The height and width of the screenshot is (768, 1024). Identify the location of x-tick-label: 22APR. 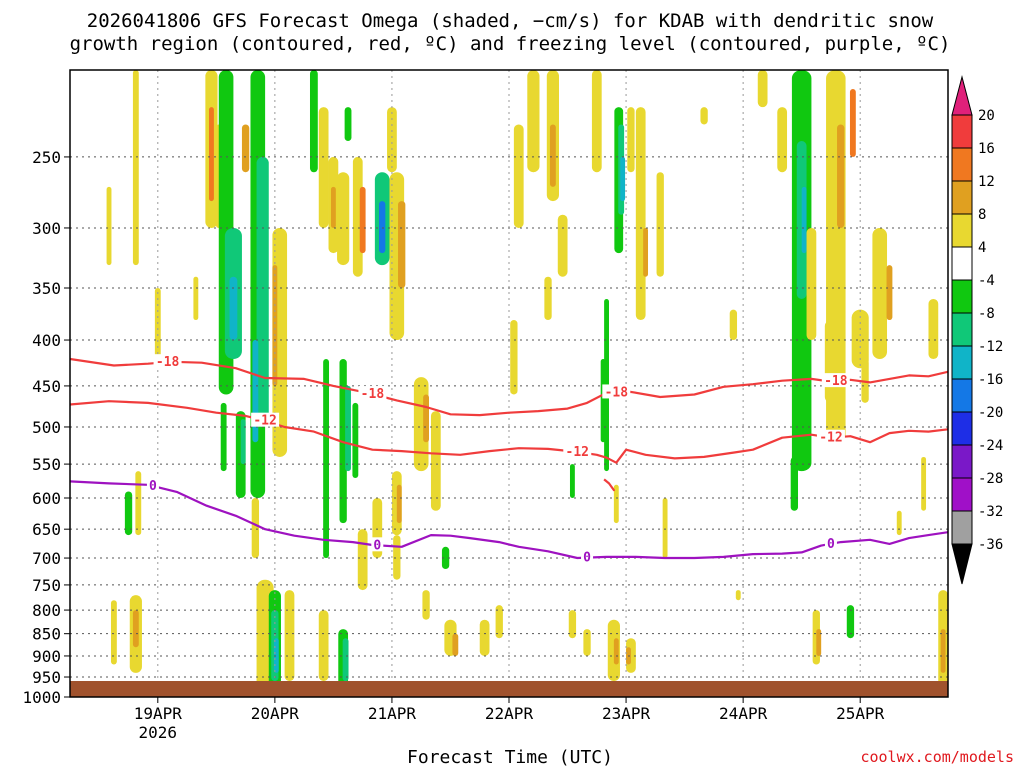
(509, 713).